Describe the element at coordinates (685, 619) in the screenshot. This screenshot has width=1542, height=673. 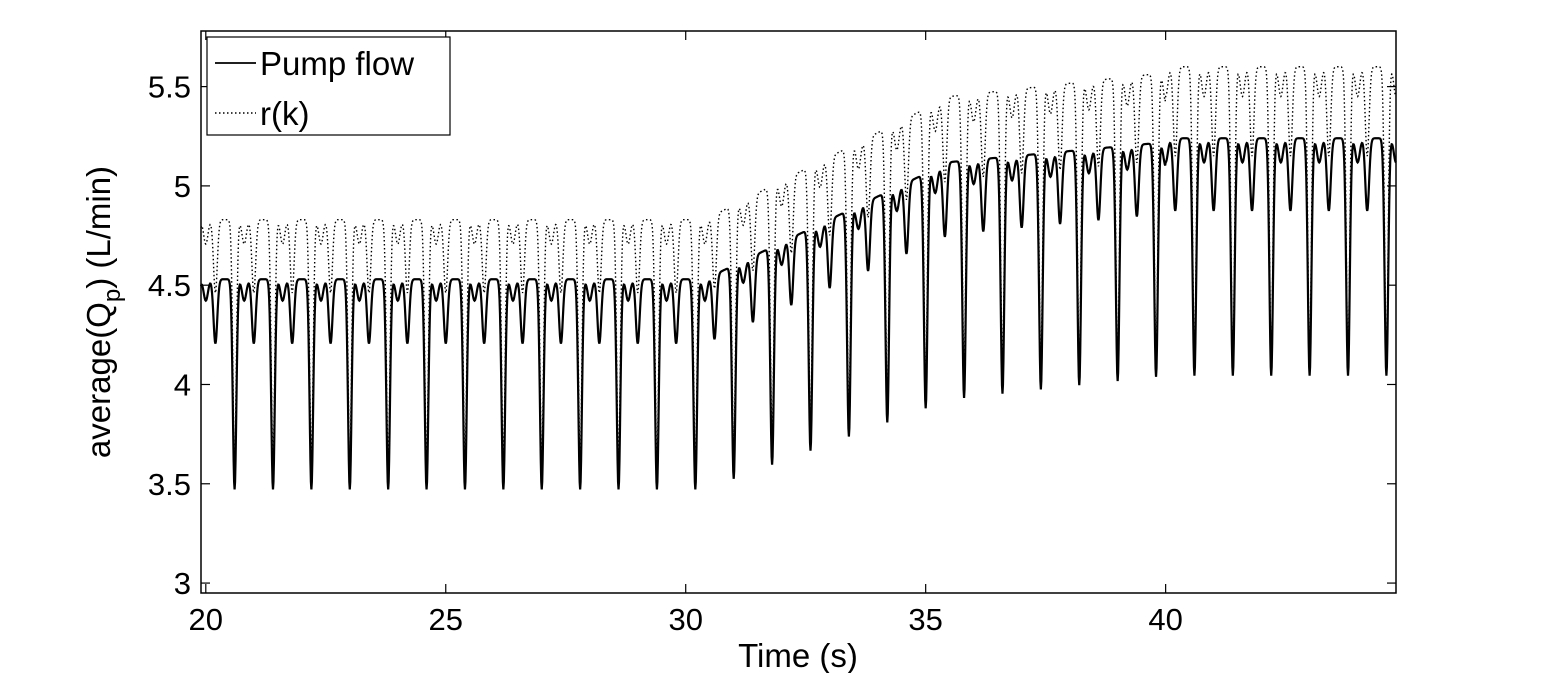
I see `x-tick-label-2: 30` at that location.